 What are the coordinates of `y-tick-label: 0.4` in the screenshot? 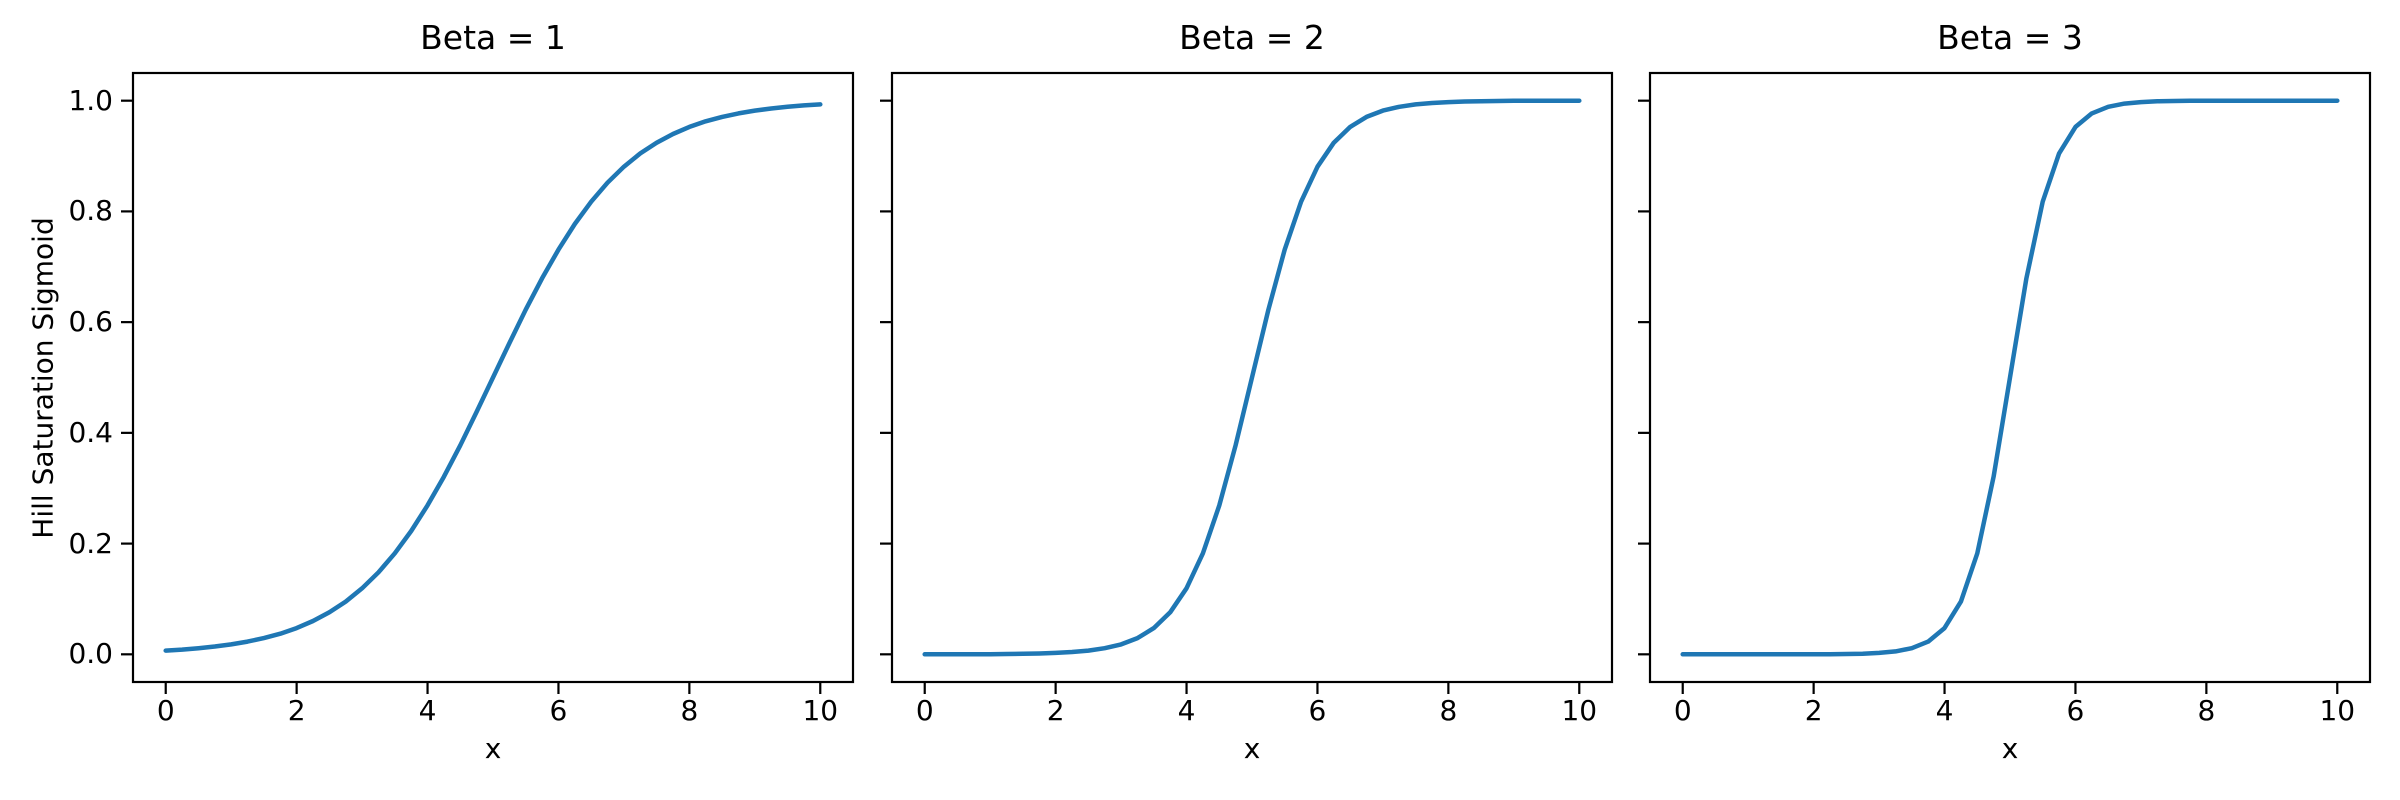 It's located at (90, 432).